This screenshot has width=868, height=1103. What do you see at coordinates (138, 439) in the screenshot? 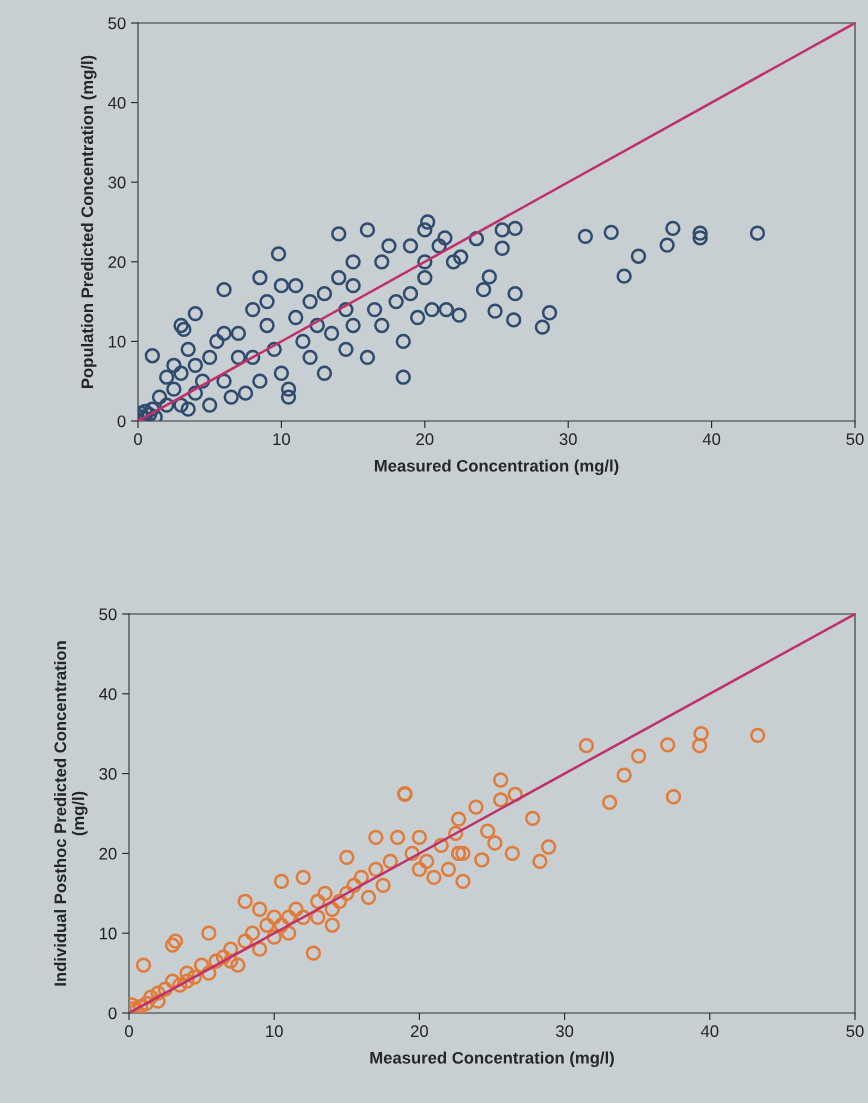
I see `x-tick-label: 0` at bounding box center [138, 439].